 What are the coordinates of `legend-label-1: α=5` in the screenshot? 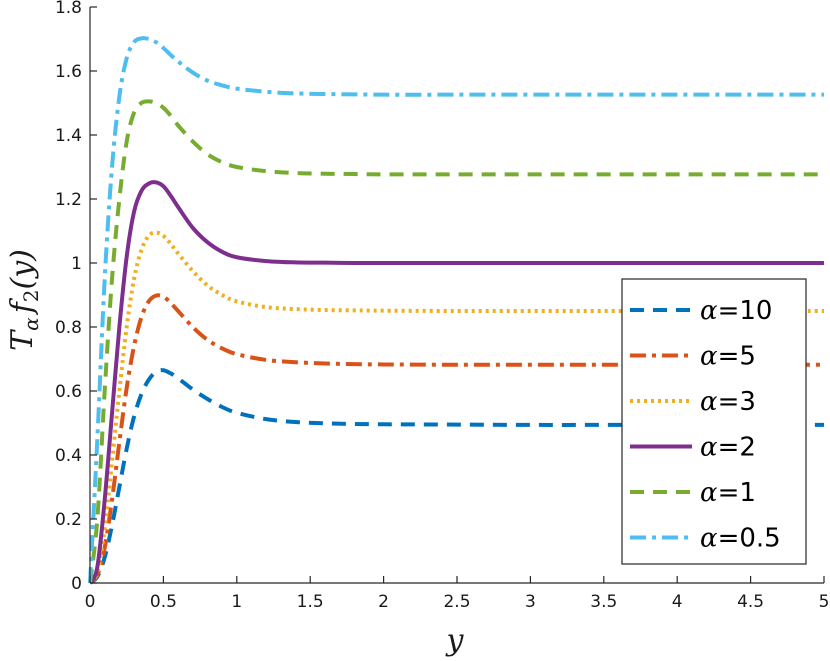 It's located at (728, 357).